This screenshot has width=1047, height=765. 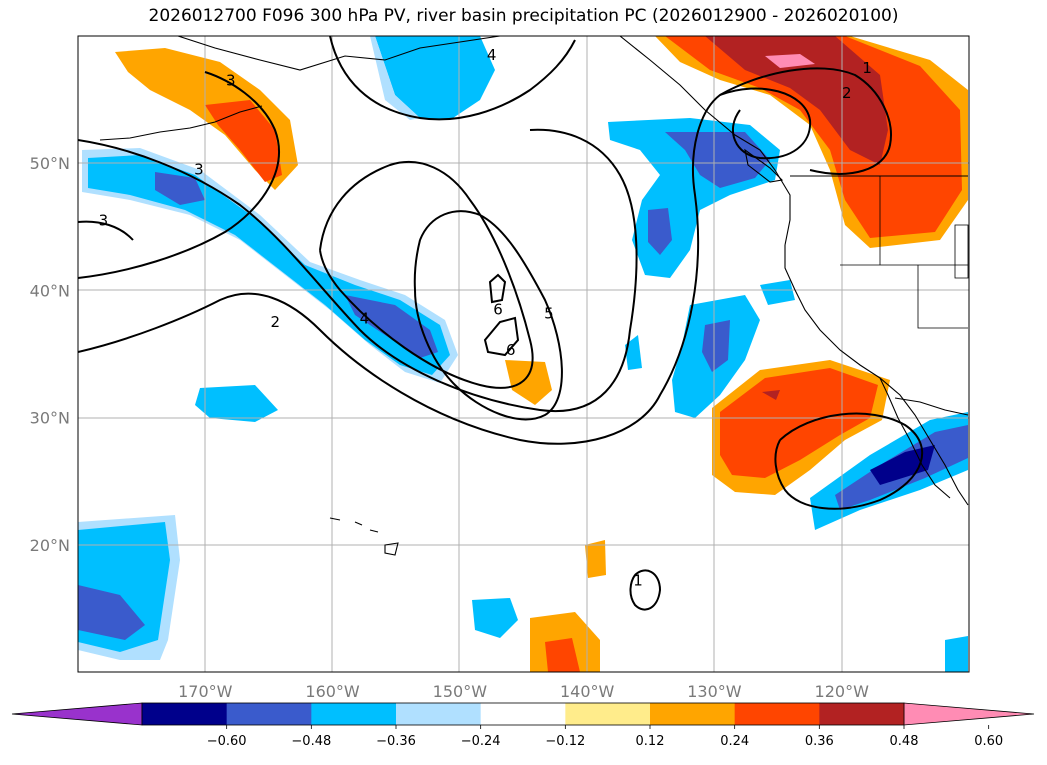 What do you see at coordinates (50, 545) in the screenshot?
I see `lat-tick-label: 20°N` at bounding box center [50, 545].